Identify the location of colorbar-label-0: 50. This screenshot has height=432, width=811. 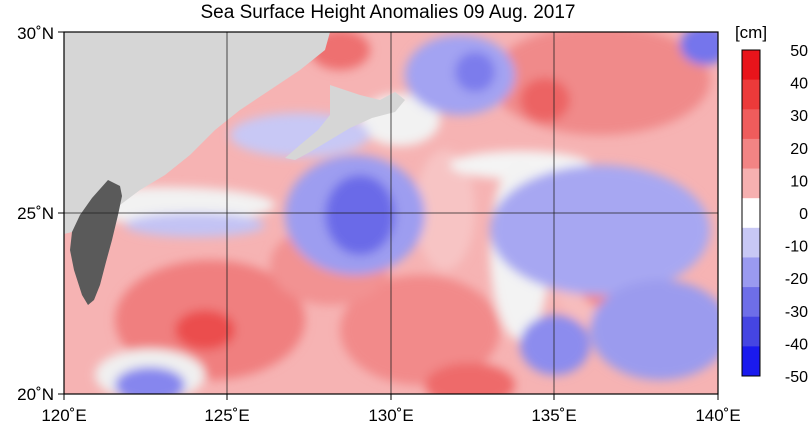
(799, 51).